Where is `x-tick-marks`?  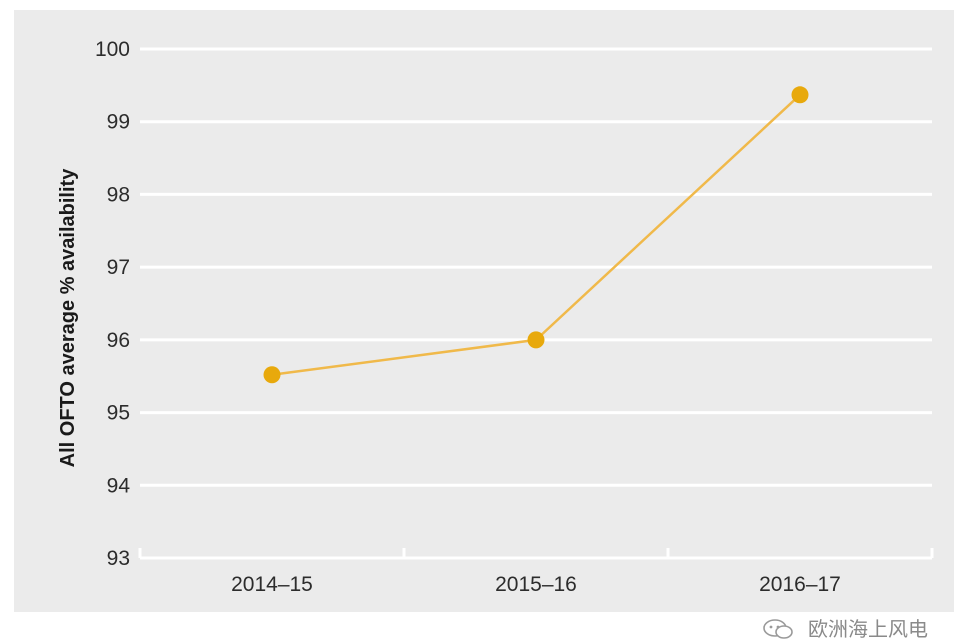 x-tick-marks is located at coordinates (536, 553).